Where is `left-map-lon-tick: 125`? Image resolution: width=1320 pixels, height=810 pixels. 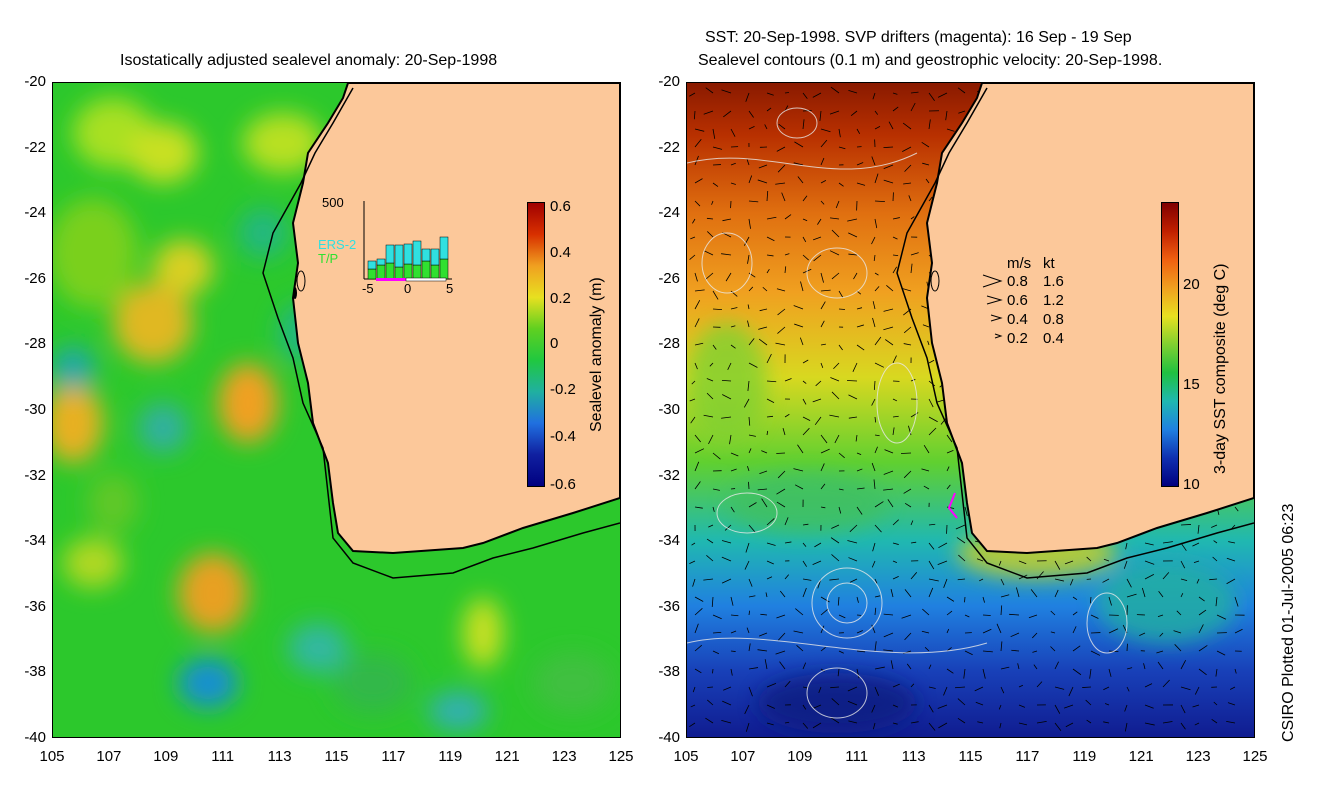
left-map-lon-tick: 125 is located at coordinates (621, 756).